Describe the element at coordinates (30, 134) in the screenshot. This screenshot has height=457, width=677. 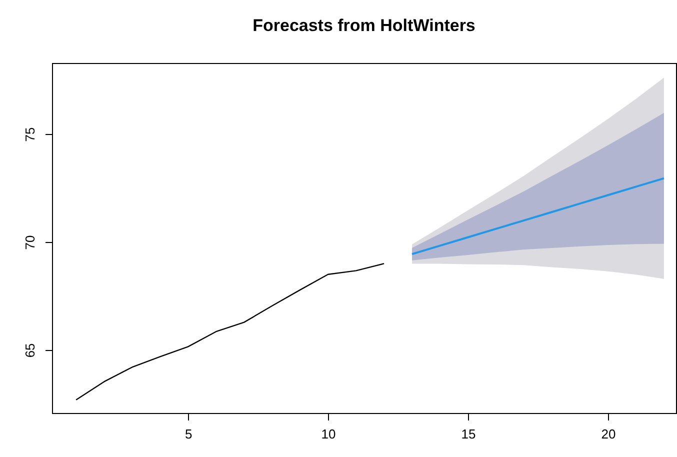
I see `y-tick-label: 75` at that location.